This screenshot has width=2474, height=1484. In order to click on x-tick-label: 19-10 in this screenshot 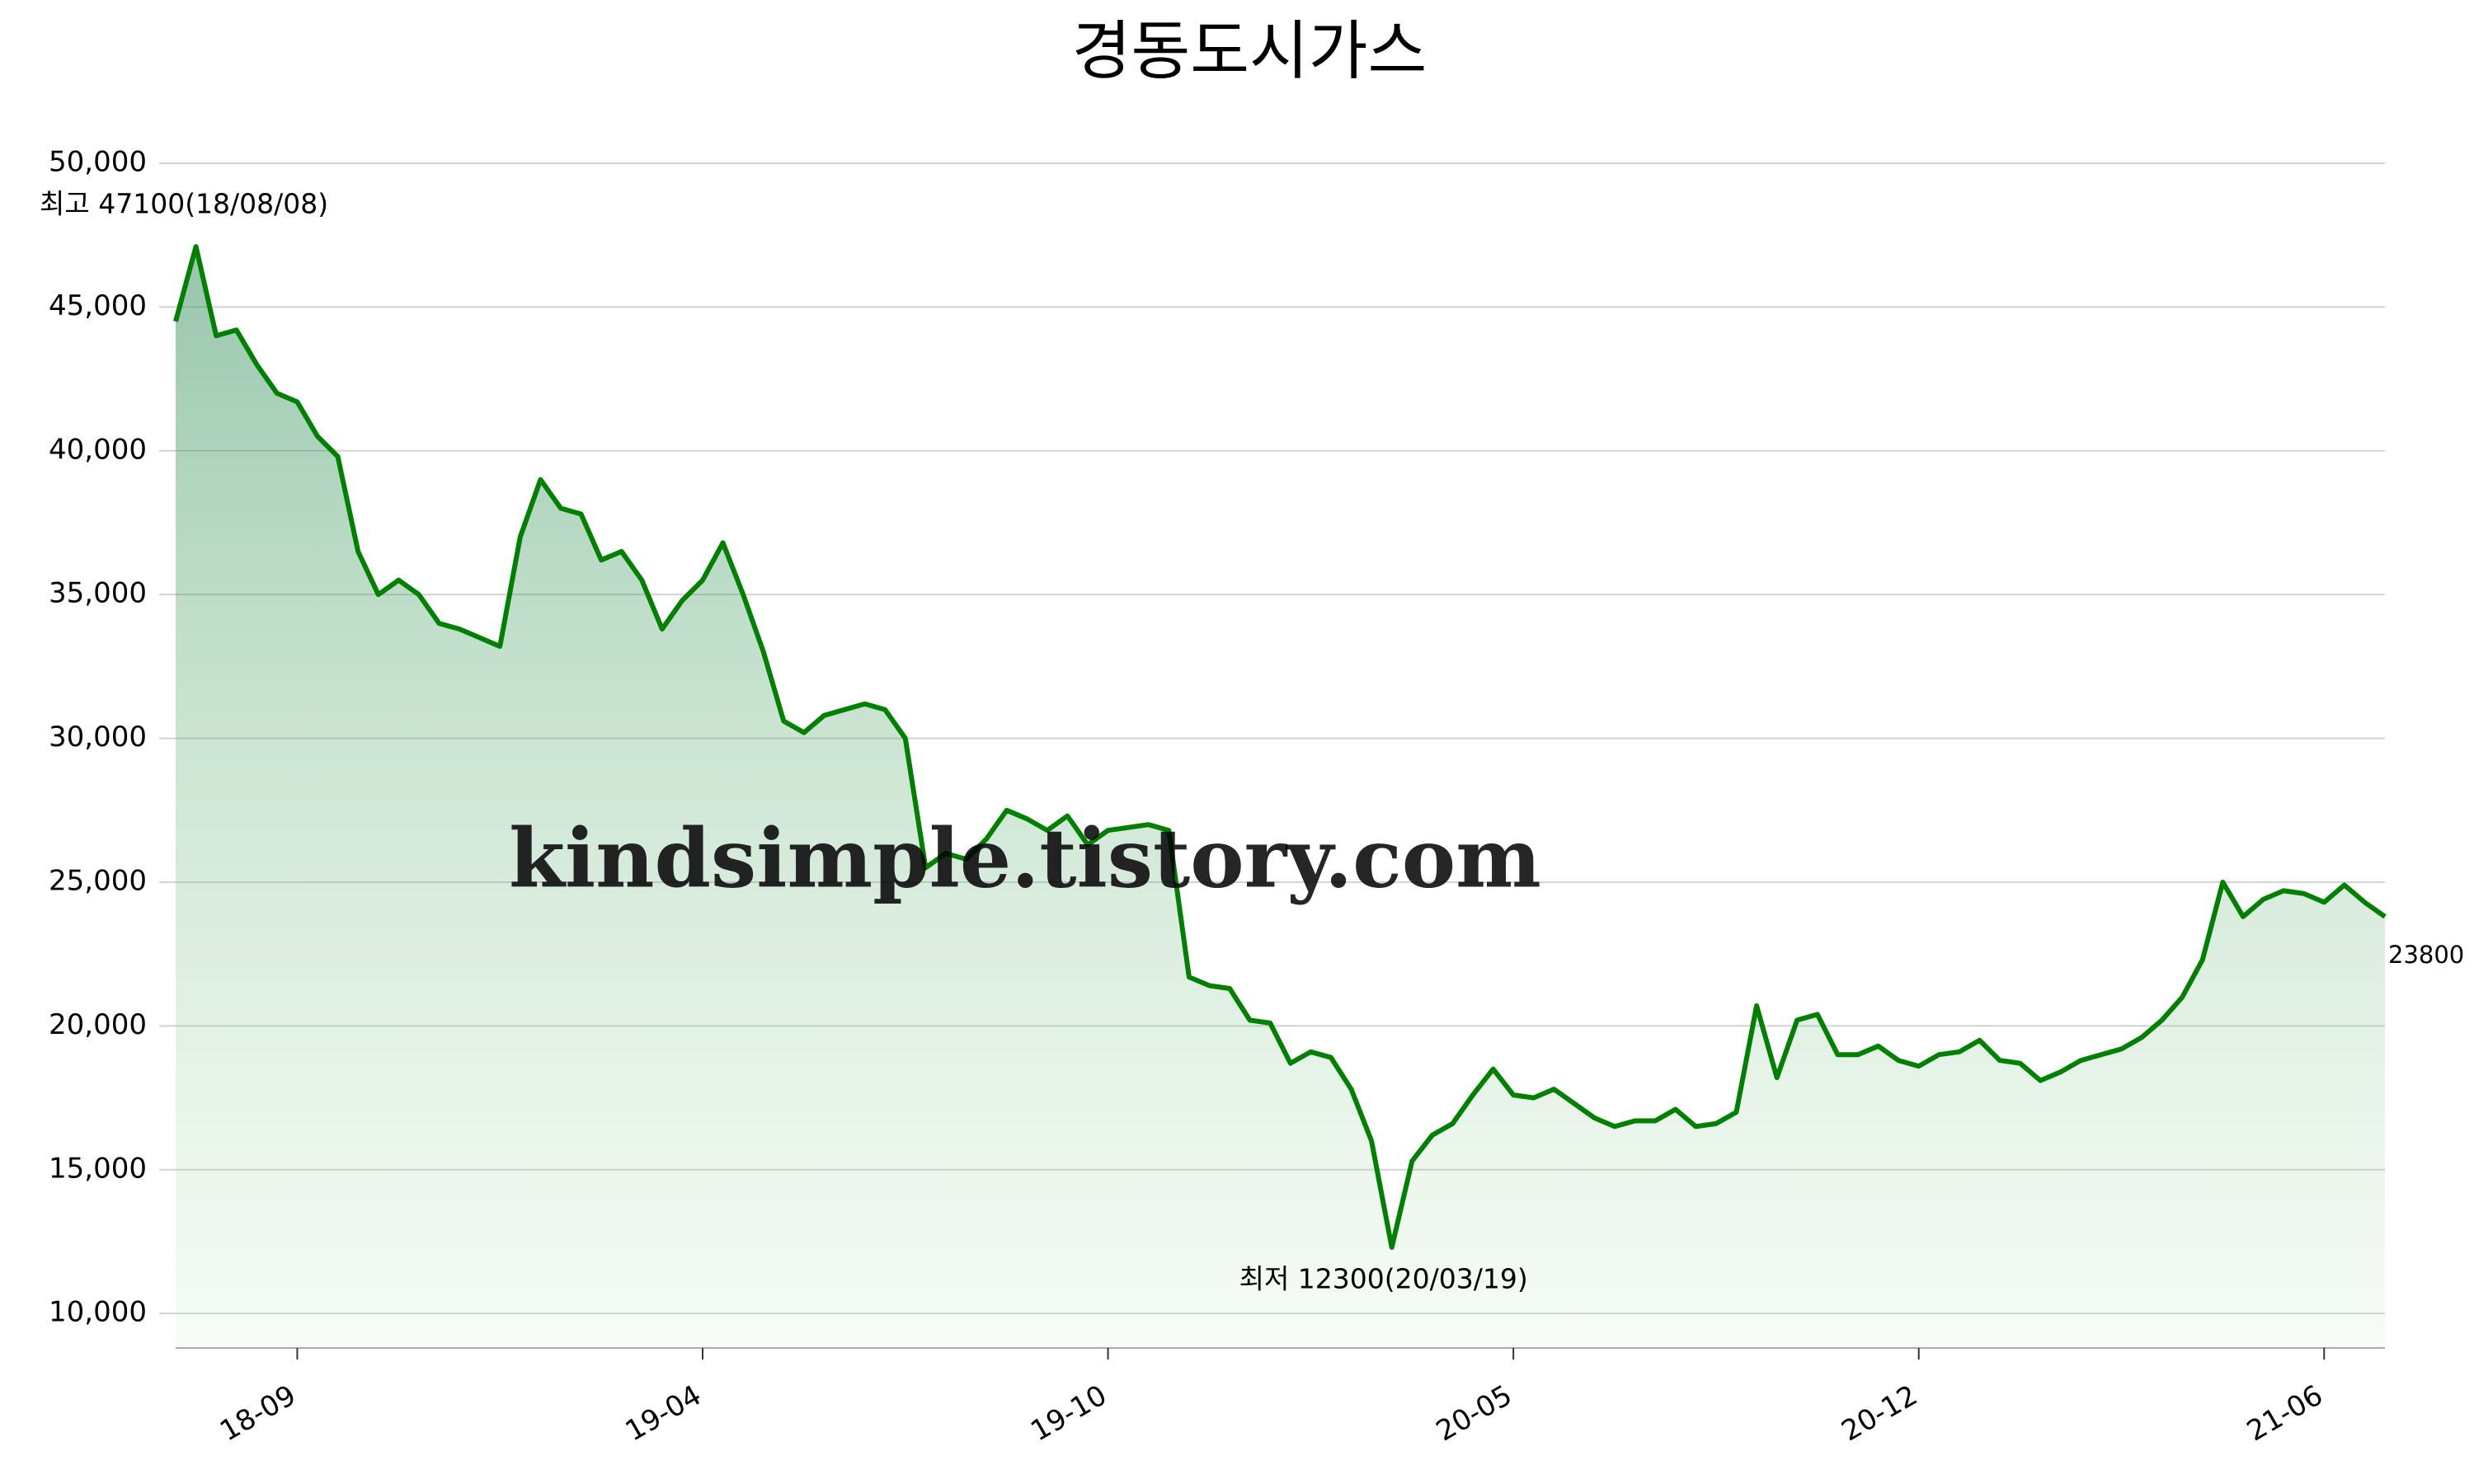, I will do `click(1068, 1413)`.